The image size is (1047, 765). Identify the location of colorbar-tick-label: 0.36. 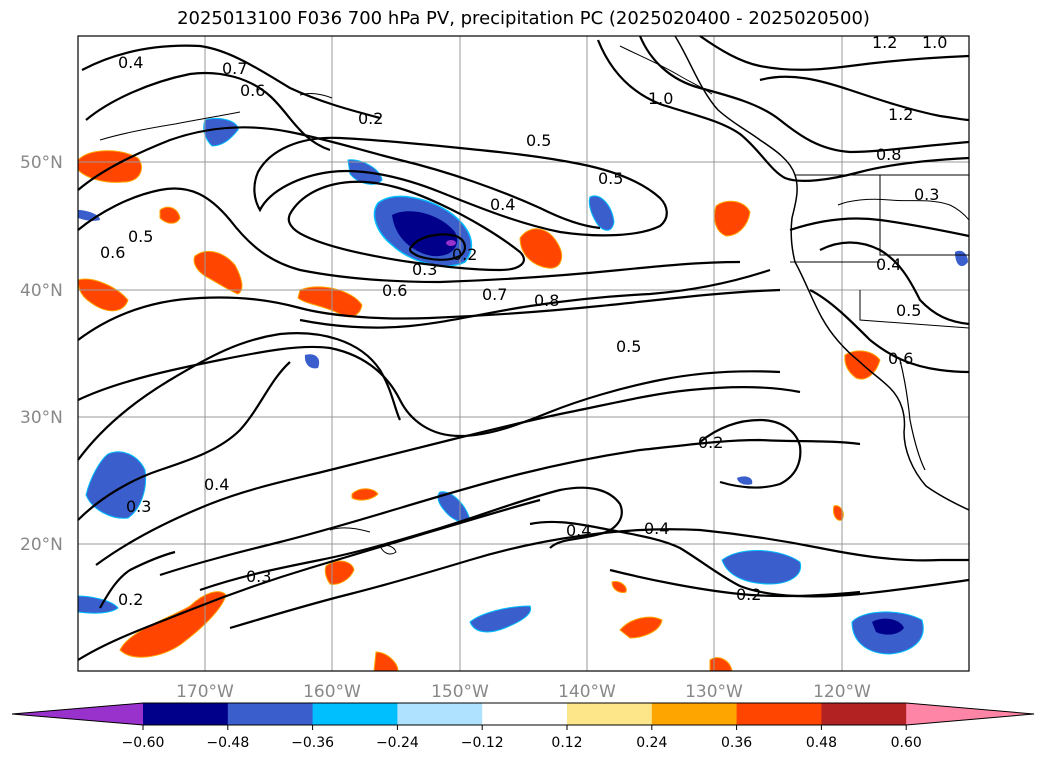
(736, 743).